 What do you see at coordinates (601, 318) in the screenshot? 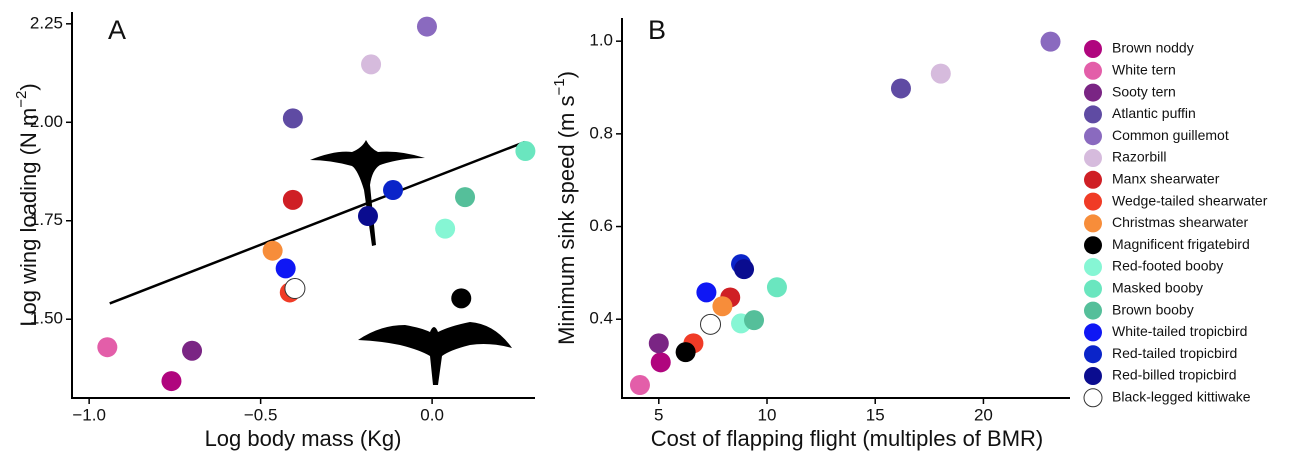
I see `y-tick-label: 0.4` at bounding box center [601, 318].